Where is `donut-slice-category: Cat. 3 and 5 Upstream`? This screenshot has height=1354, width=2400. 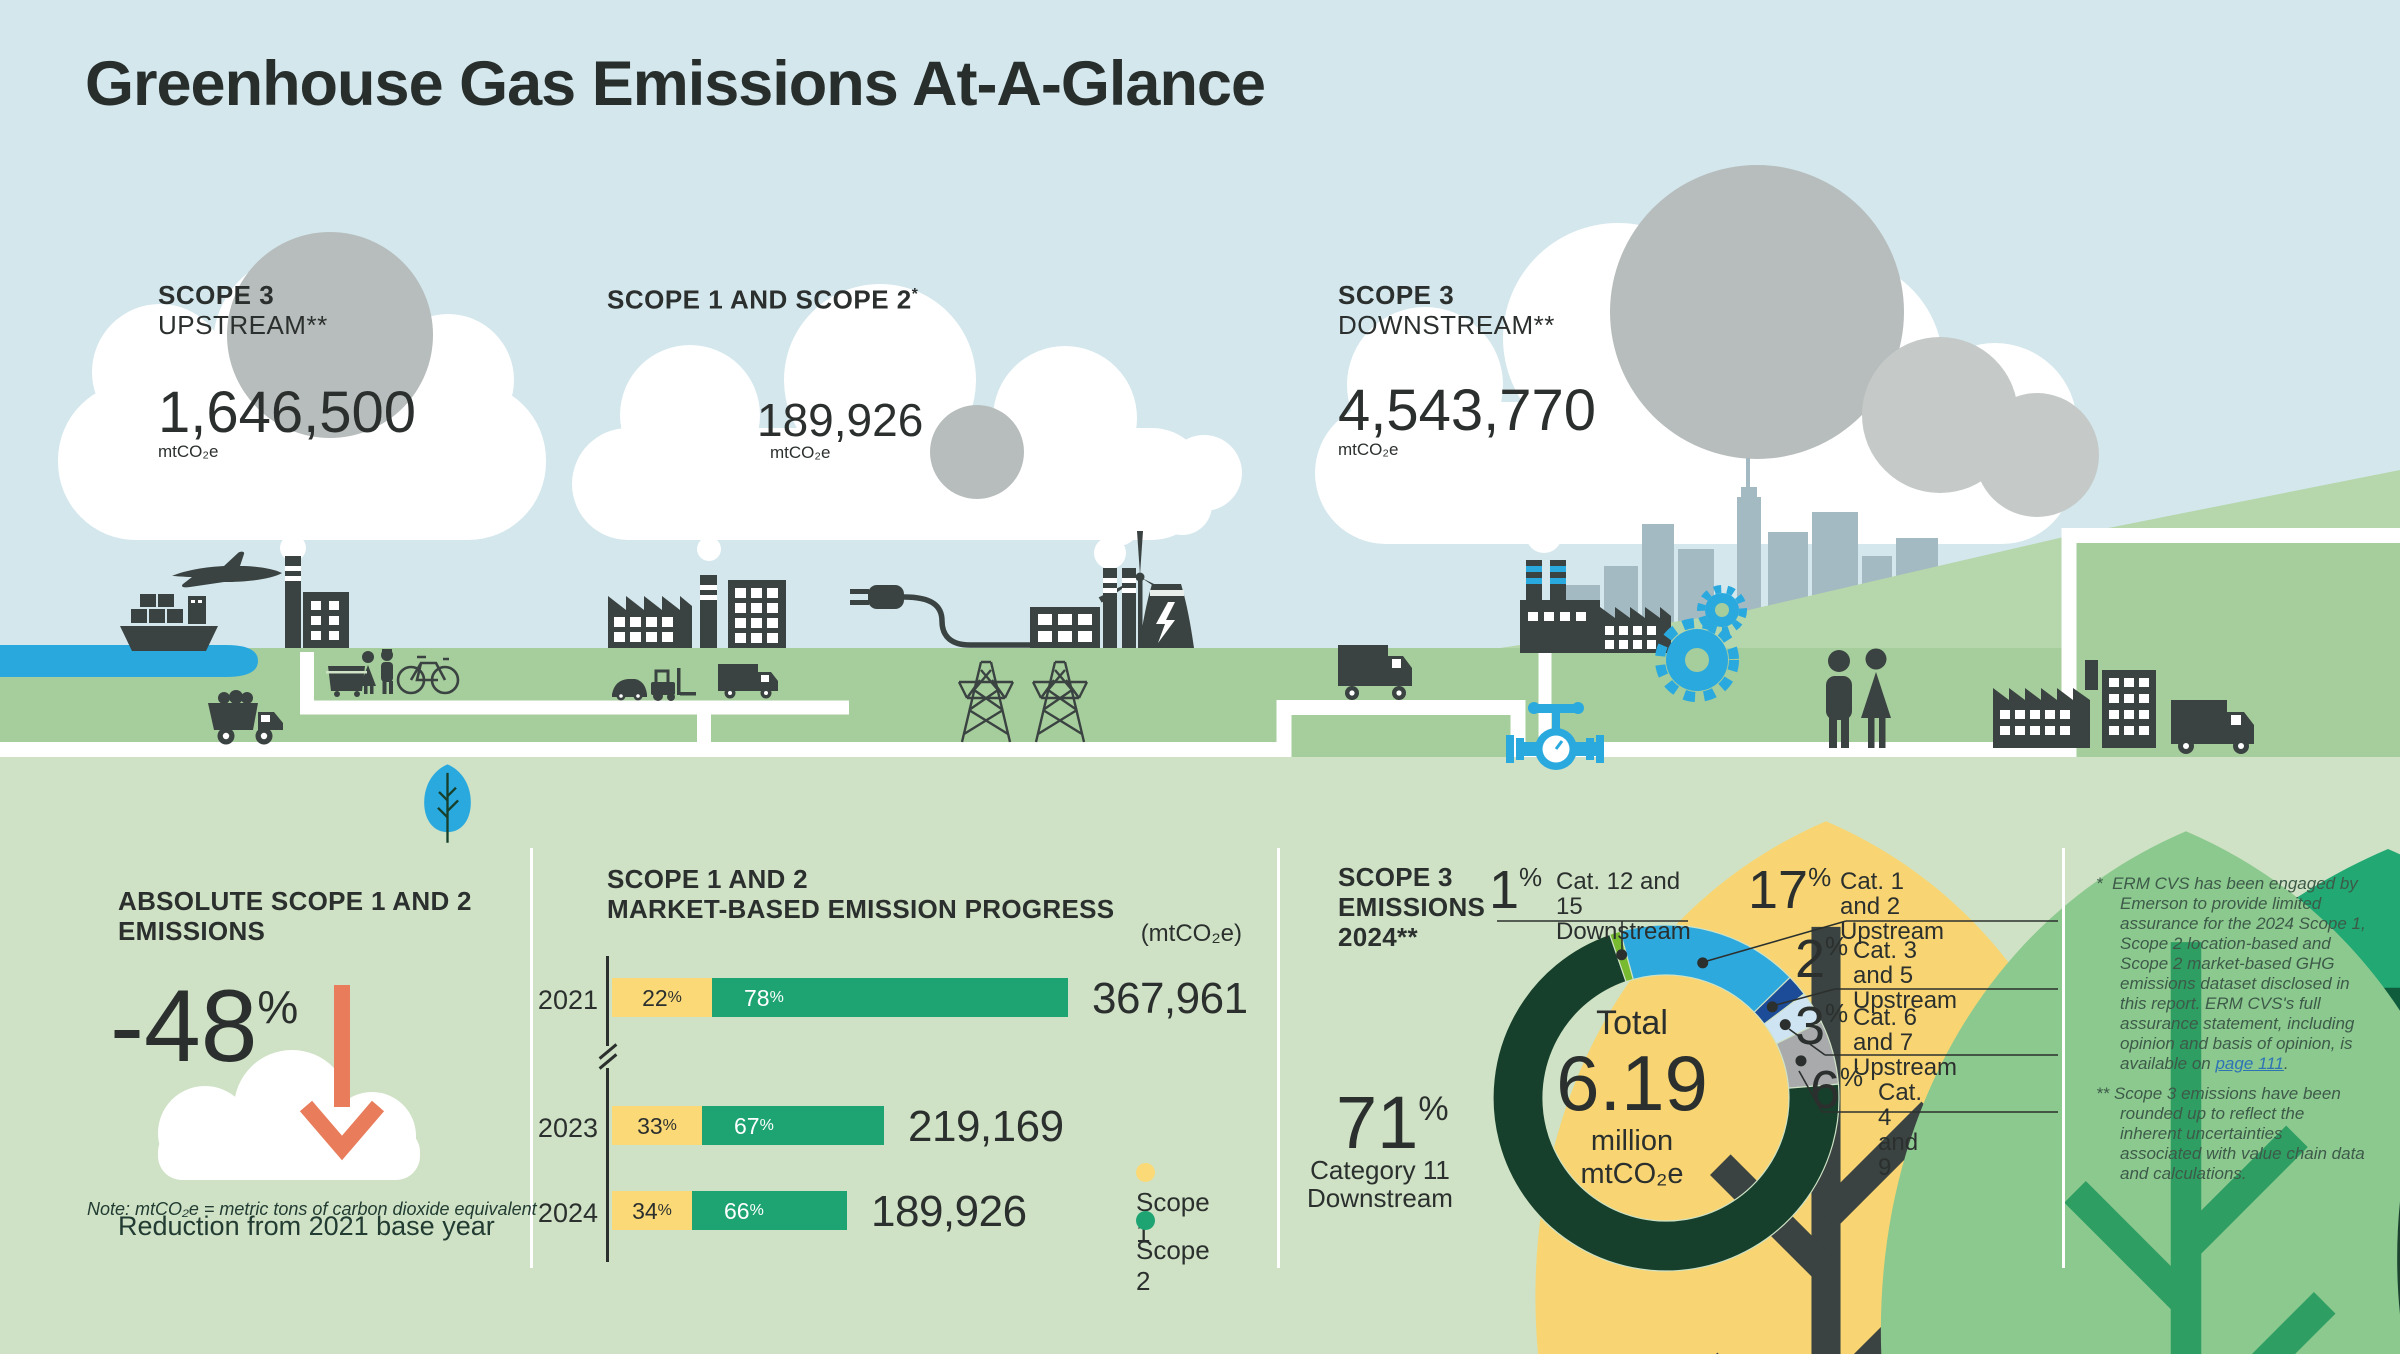 donut-slice-category: Cat. 3 and 5 Upstream is located at coordinates (1905, 975).